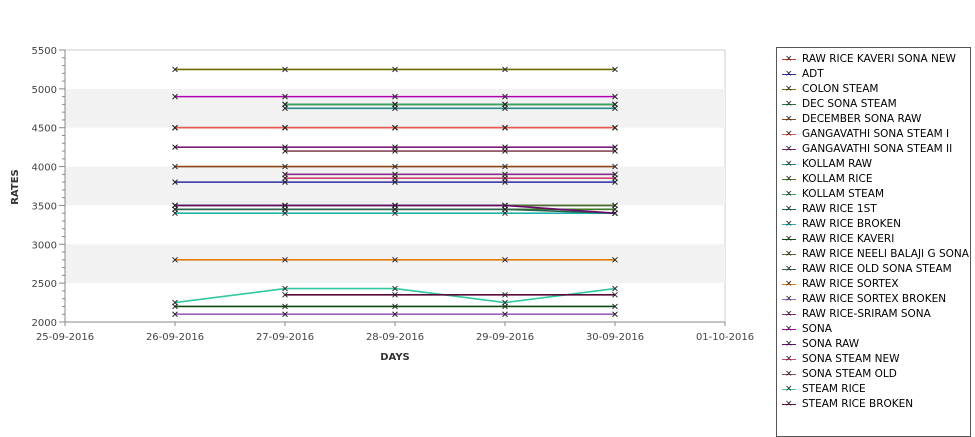 Image resolution: width=975 pixels, height=437 pixels. I want to click on legend-label: COLON STEAM, so click(840, 89).